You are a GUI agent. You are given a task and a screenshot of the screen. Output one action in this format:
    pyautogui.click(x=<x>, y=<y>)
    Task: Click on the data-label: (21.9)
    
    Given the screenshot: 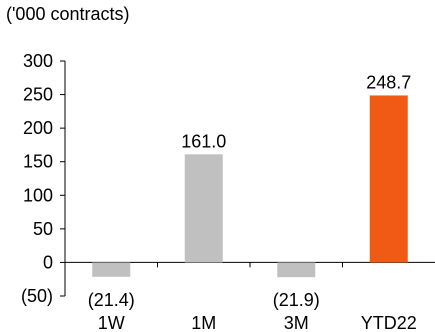 What is the action you would take?
    pyautogui.click(x=296, y=300)
    